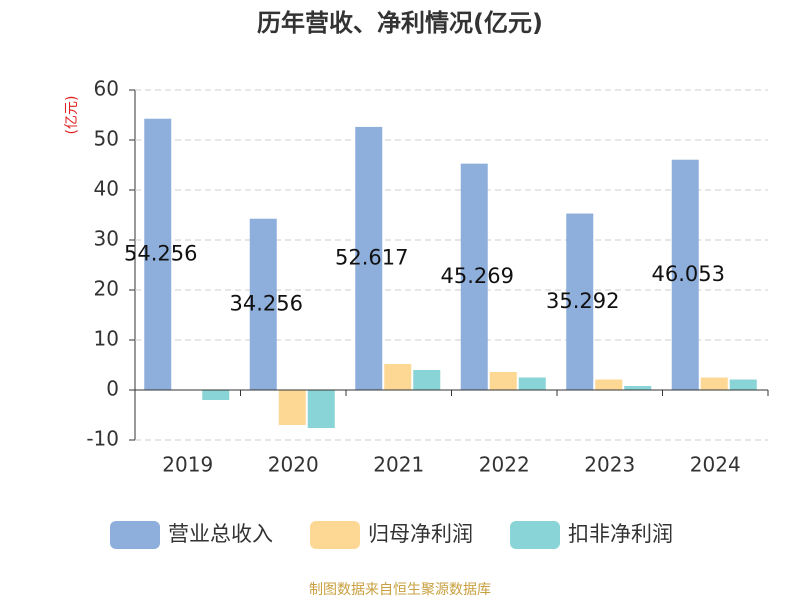 Image resolution: width=800 pixels, height=600 pixels. Describe the element at coordinates (106, 289) in the screenshot. I see `y-tick-label: 20` at that location.